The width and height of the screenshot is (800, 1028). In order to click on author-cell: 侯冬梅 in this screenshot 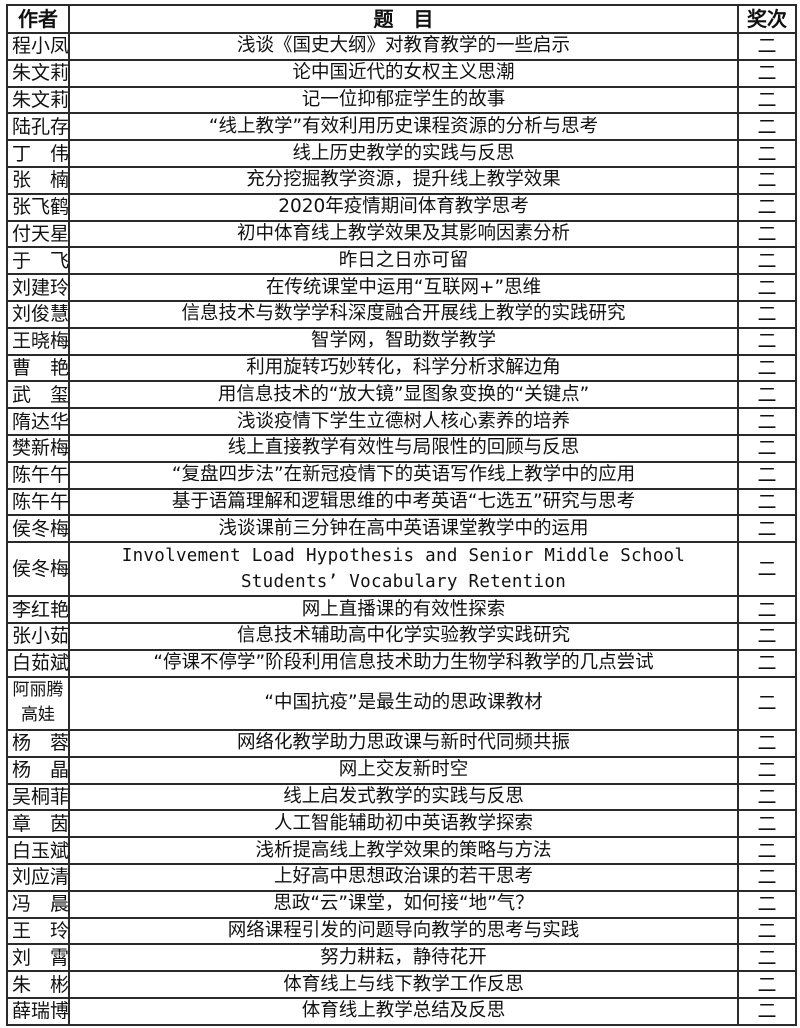, I will do `click(38, 569)`.